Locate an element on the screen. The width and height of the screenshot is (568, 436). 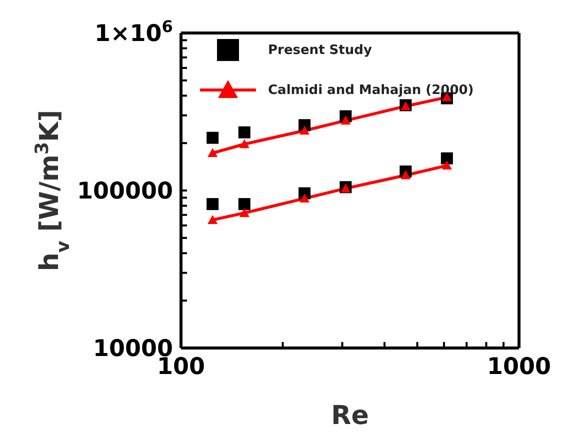
legend-label: Present Study is located at coordinates (320, 50).